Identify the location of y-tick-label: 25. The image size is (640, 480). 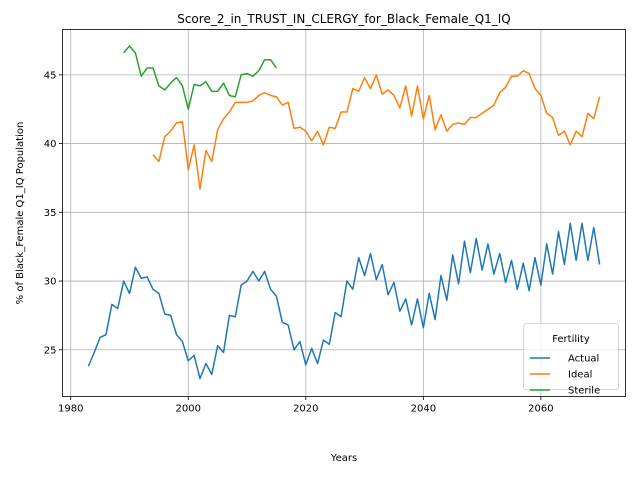
(50, 350).